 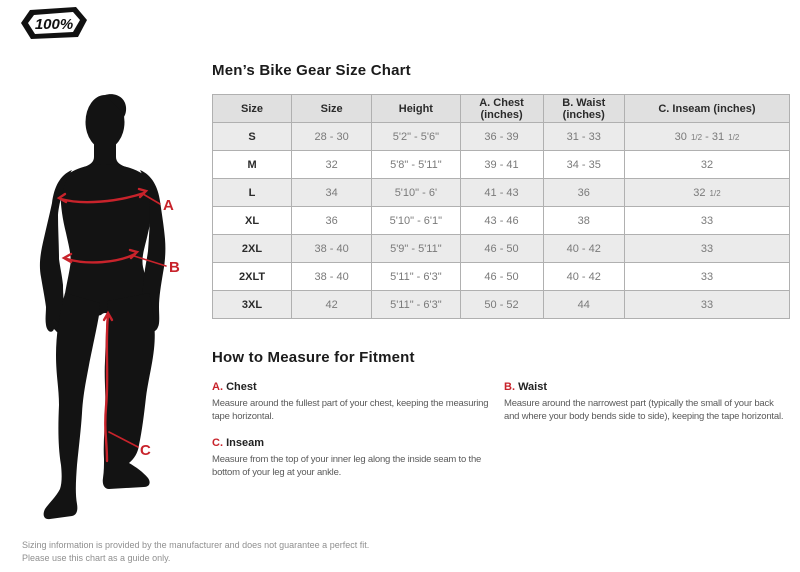 I want to click on table-cell: 41 - 43, so click(x=501, y=192).